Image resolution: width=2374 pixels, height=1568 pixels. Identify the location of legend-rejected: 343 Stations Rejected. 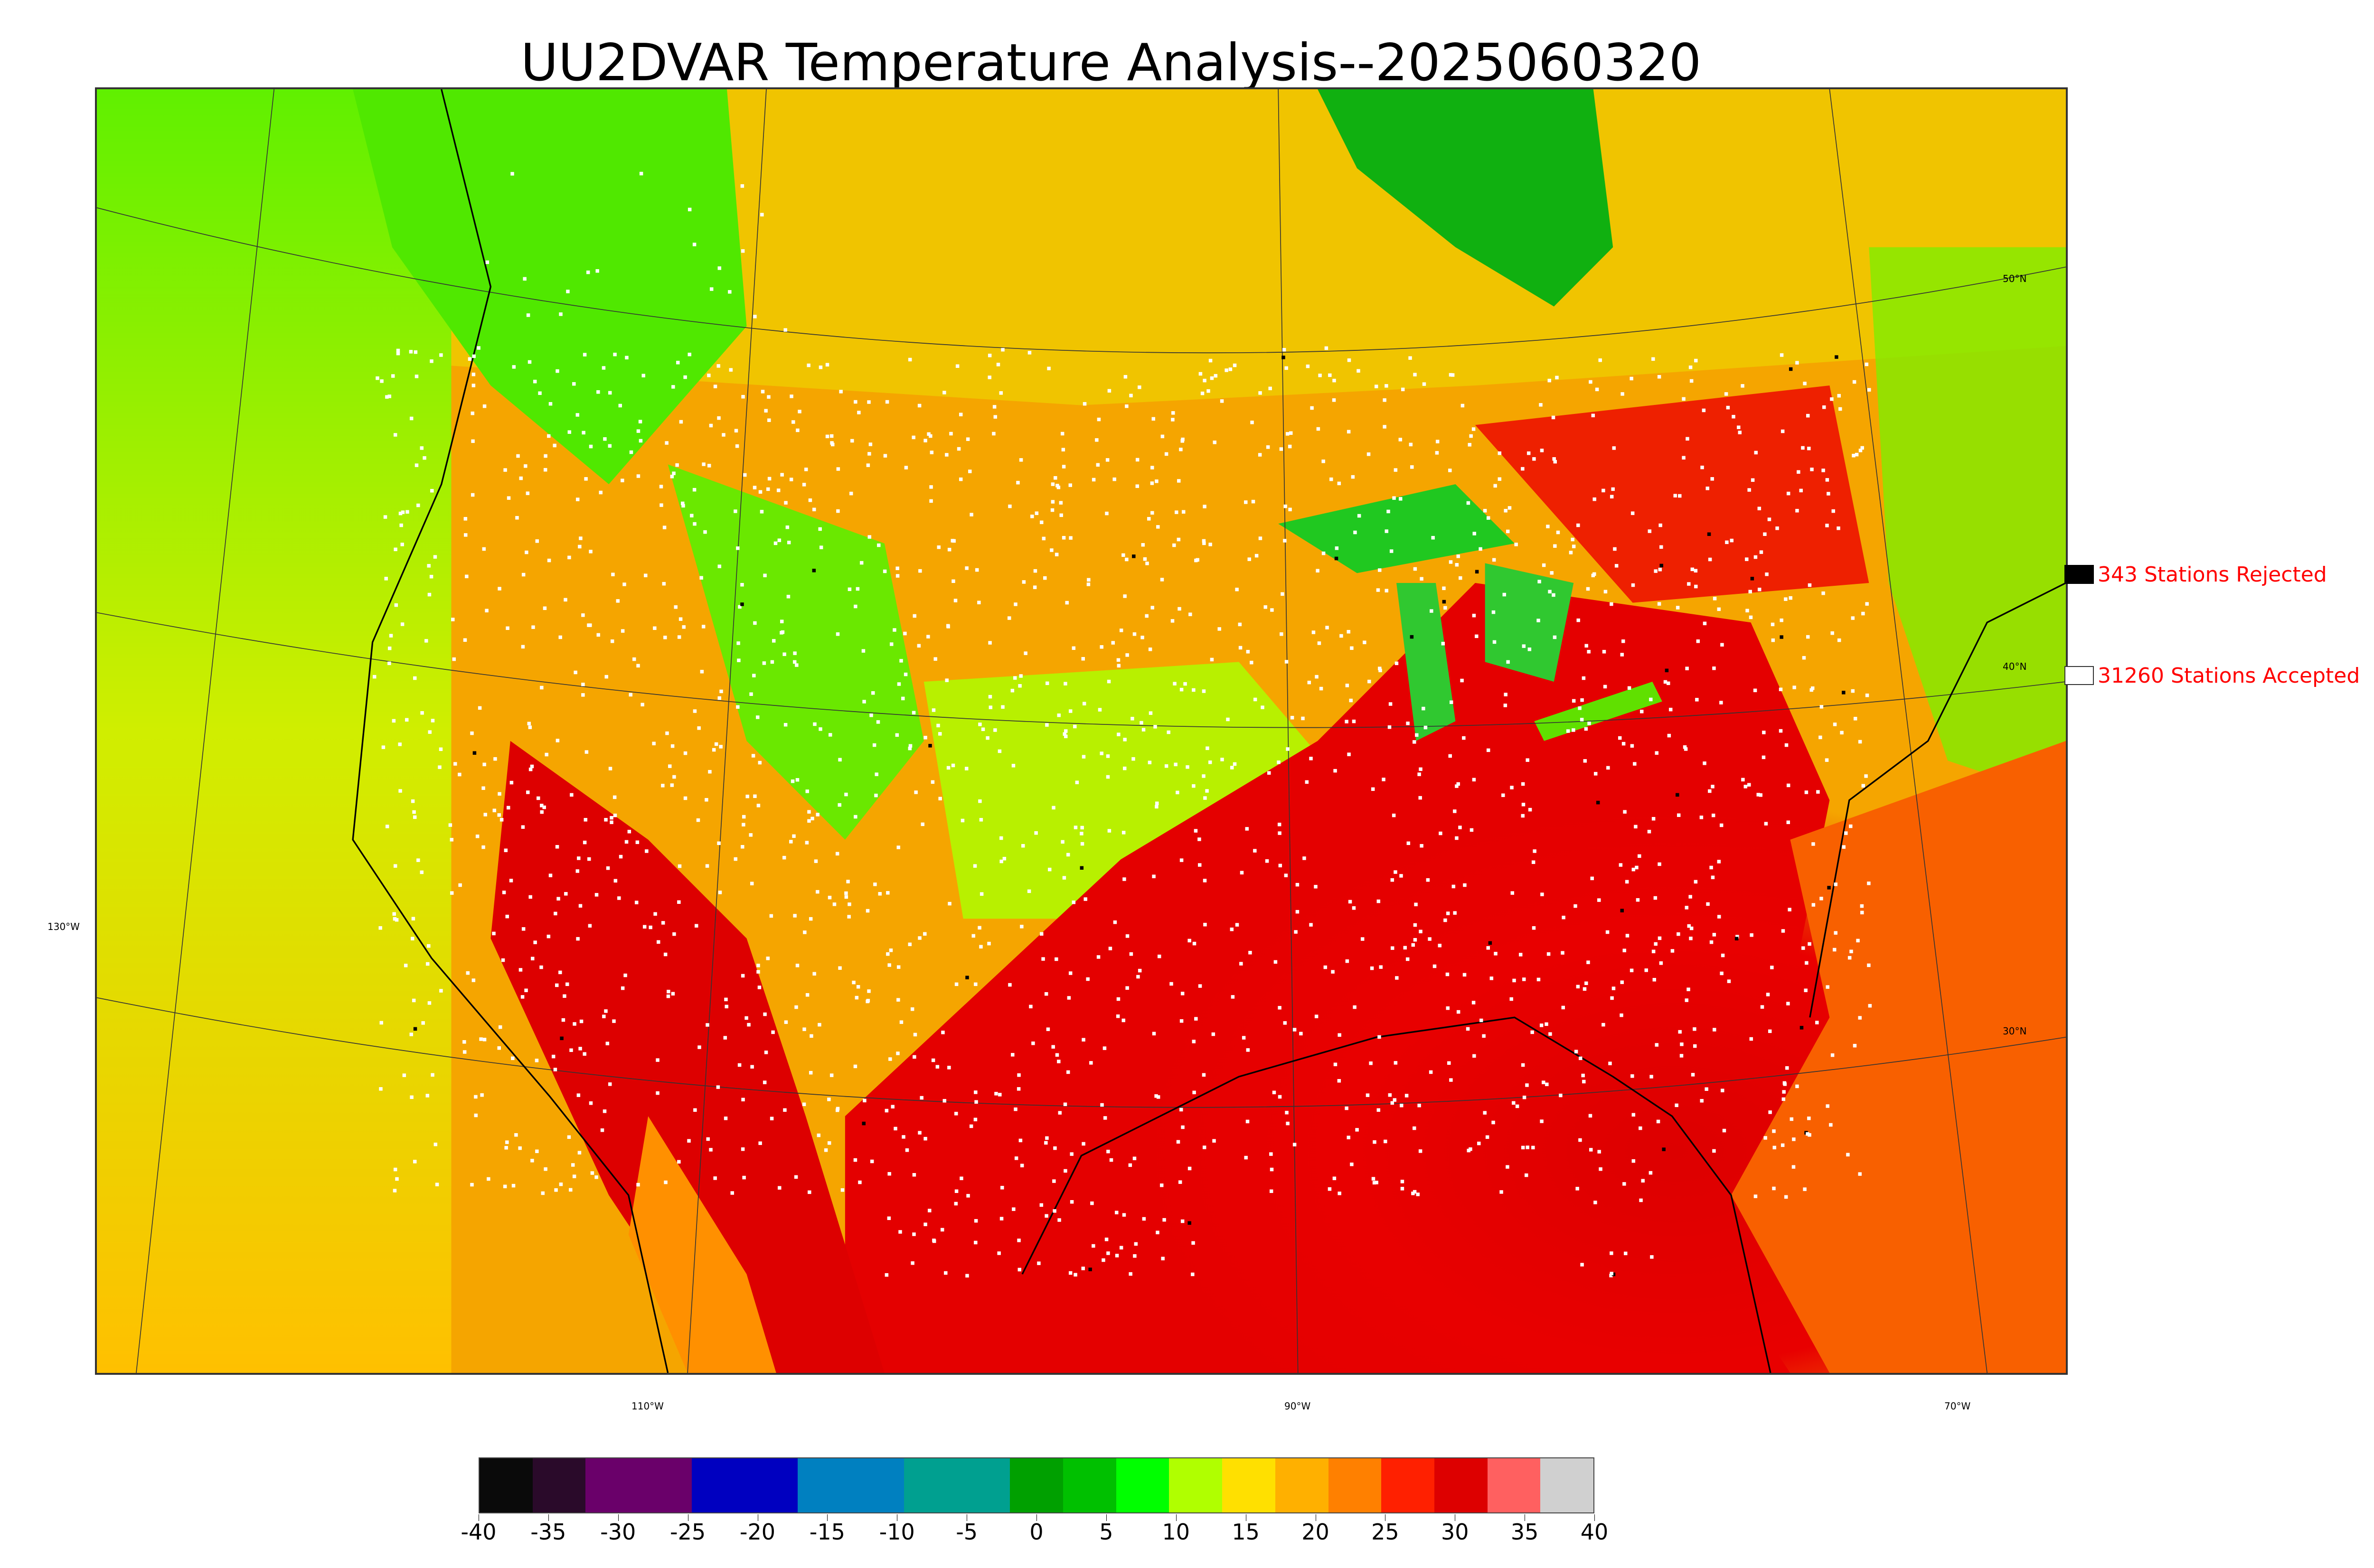
(2195, 575).